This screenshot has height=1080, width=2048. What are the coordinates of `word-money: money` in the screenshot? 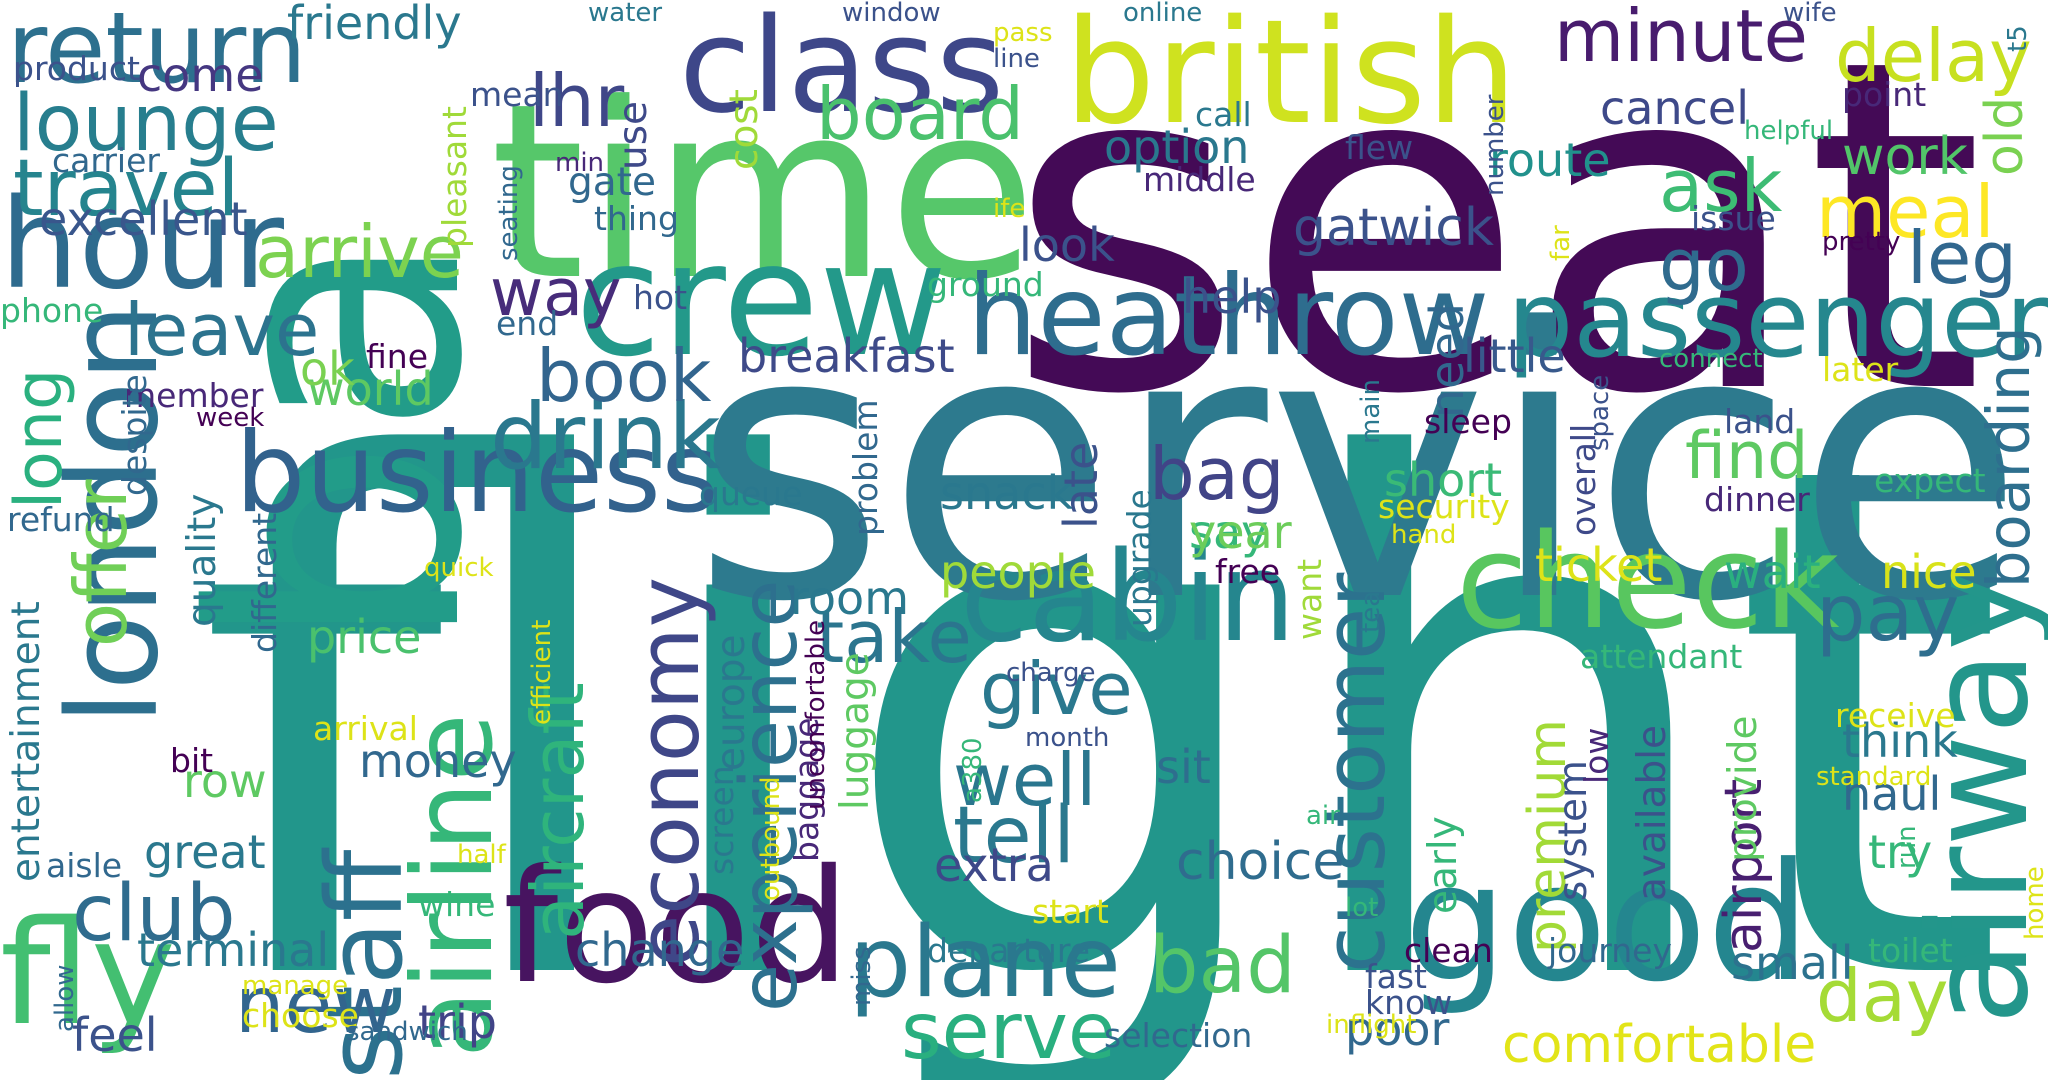 It's located at (438, 761).